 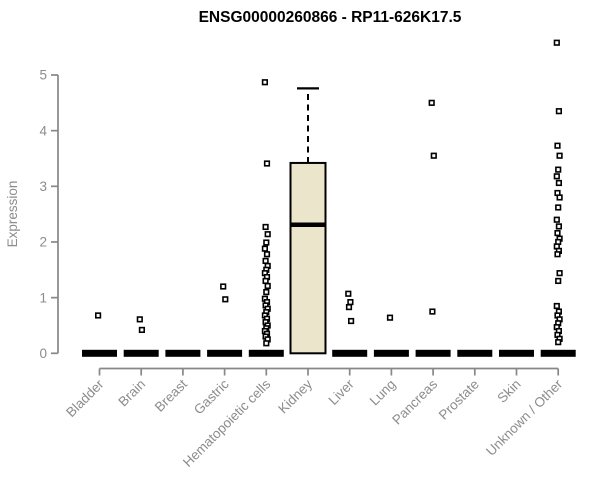 I want to click on x-tick-label: Liver, so click(x=342, y=392).